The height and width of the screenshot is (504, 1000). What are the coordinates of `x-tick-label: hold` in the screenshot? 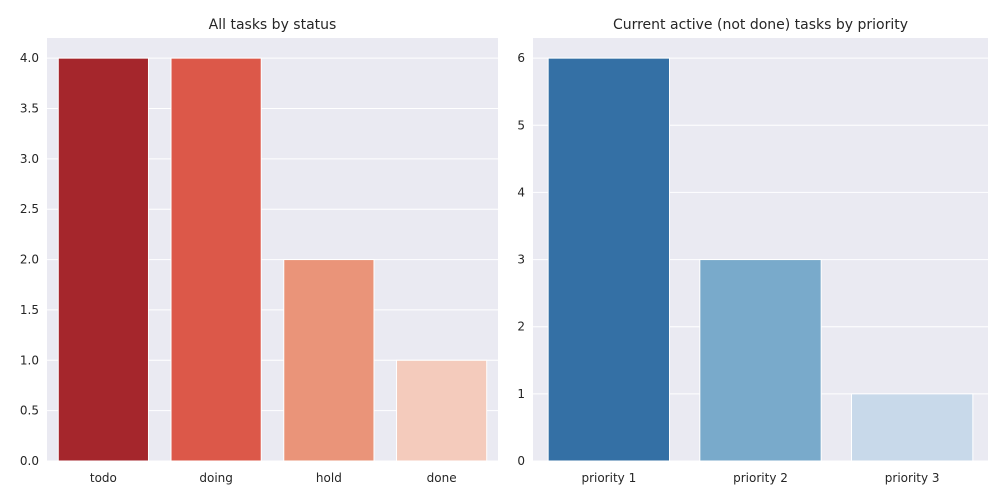 It's located at (329, 478).